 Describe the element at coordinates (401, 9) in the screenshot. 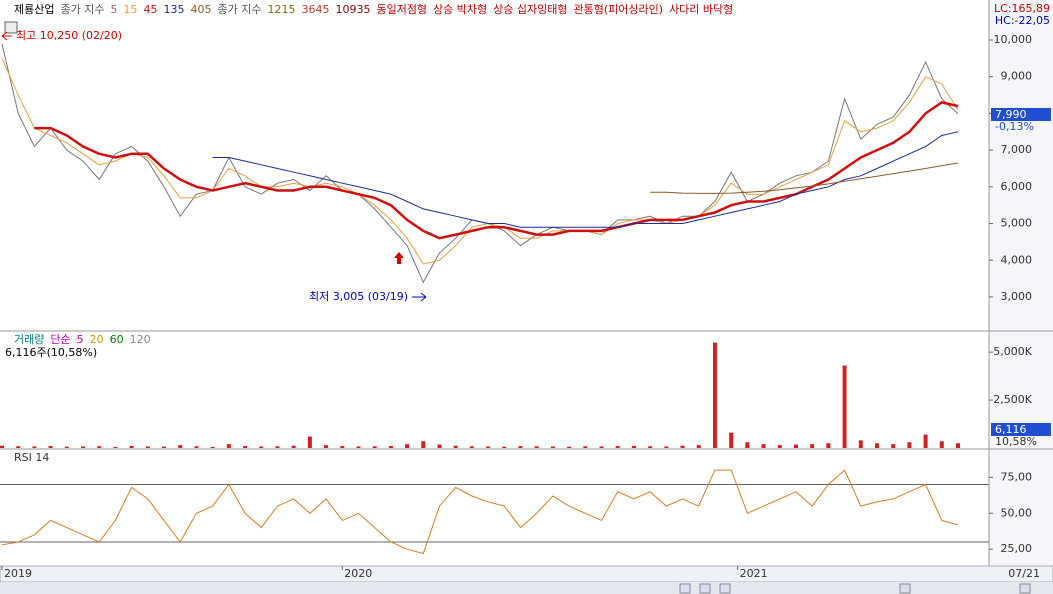

I see `pattern-label: 동일저점형` at that location.